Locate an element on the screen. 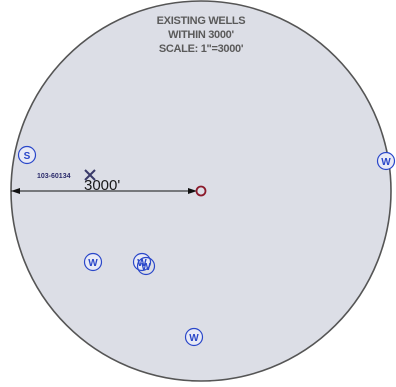 This screenshot has height=387, width=396. well-symbol-letter: S is located at coordinates (27, 156).